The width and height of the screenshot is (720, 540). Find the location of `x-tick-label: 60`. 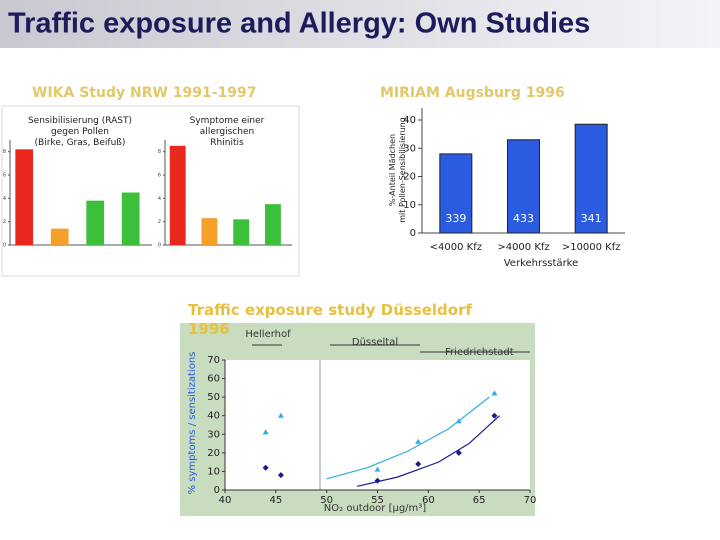

x-tick-label: 60 is located at coordinates (428, 500).